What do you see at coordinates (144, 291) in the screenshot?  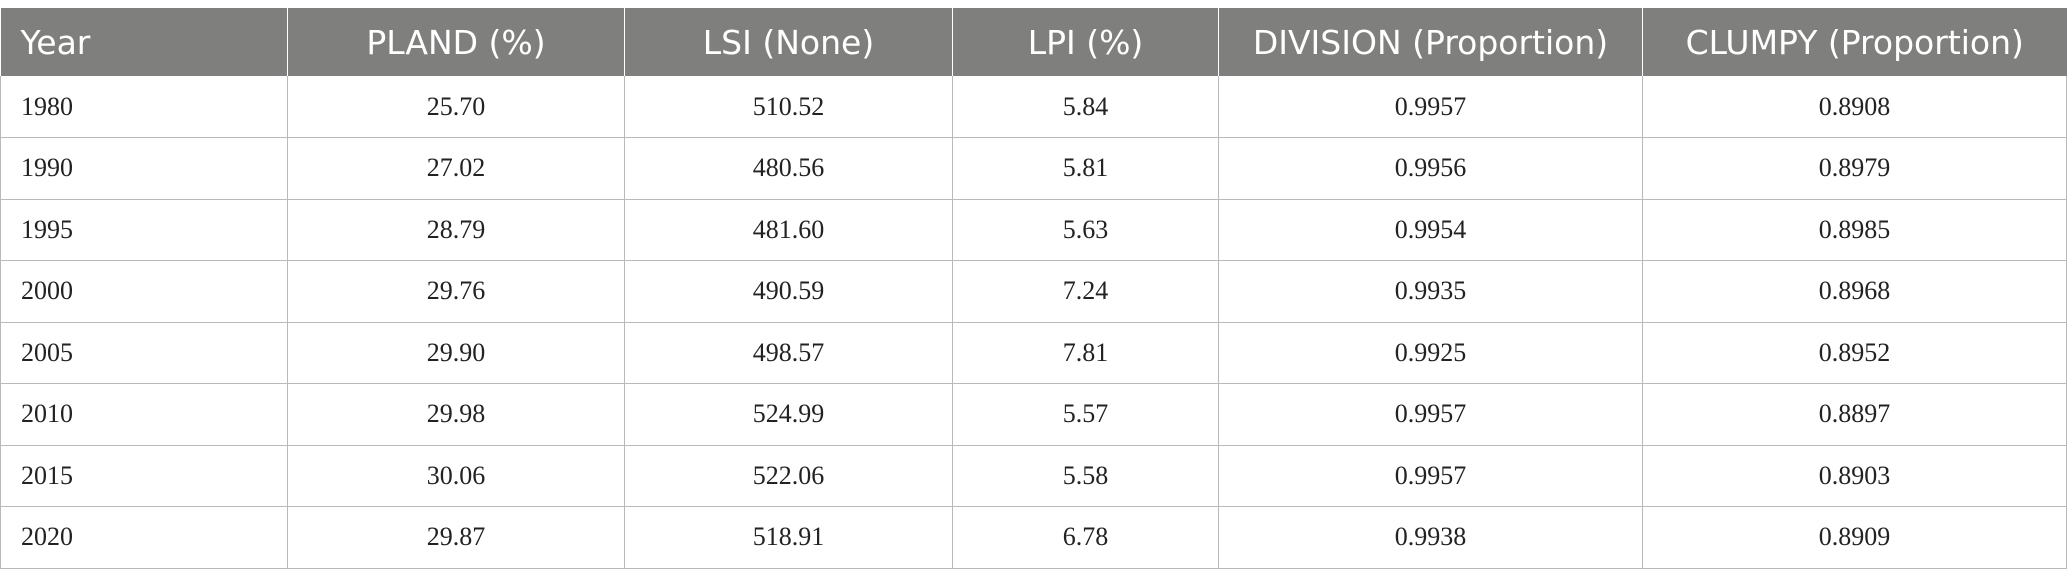 I see `cell-year: 2000` at bounding box center [144, 291].